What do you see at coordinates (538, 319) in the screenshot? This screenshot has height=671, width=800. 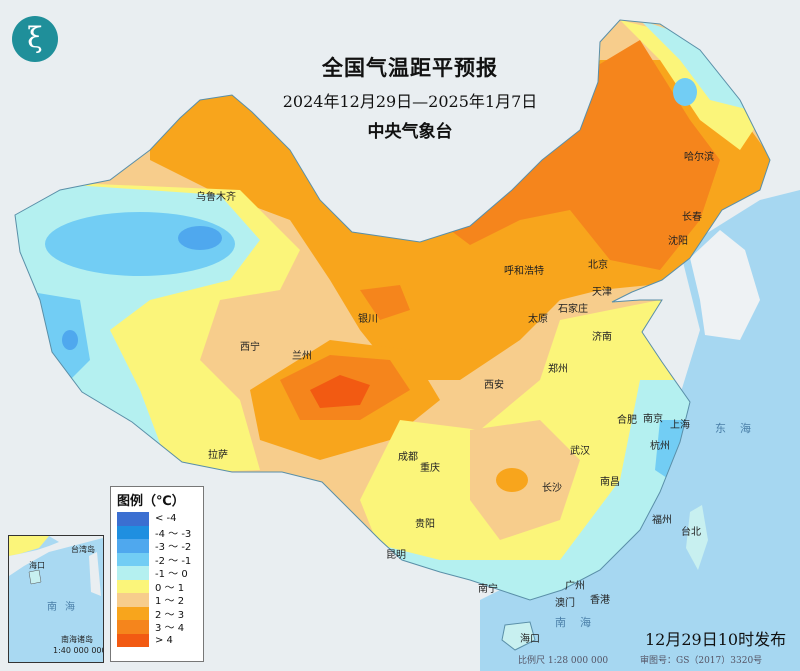 I see `city-label: 太原` at bounding box center [538, 319].